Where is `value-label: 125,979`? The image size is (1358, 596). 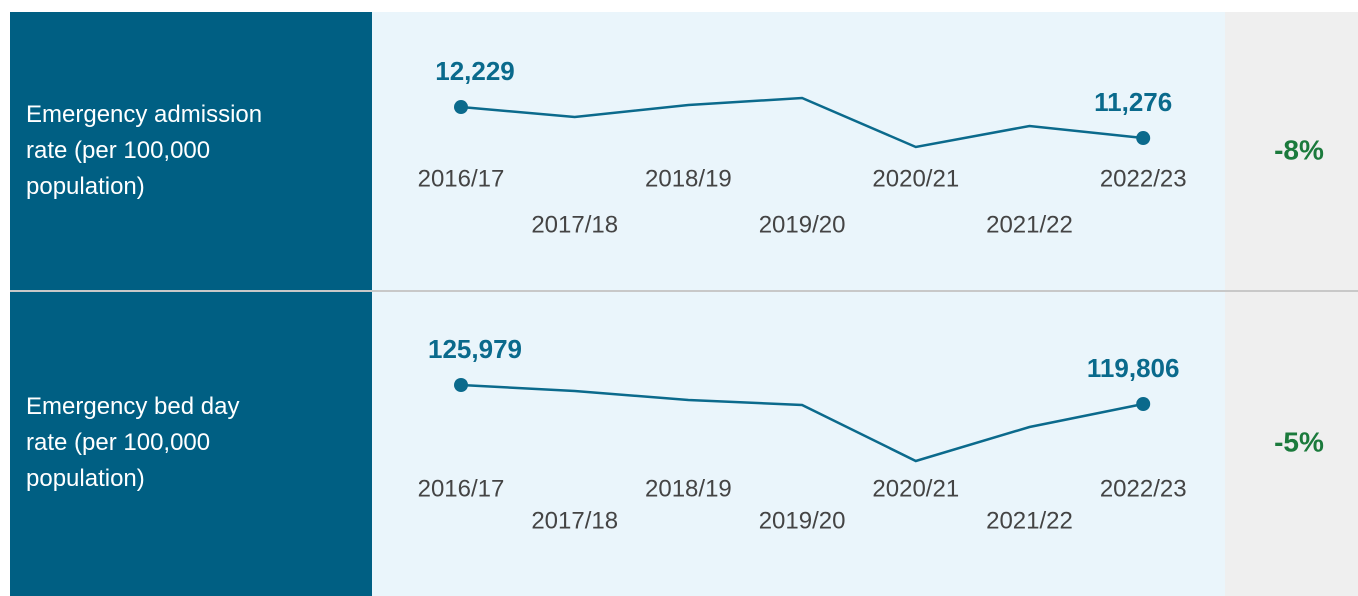 value-label: 125,979 is located at coordinates (475, 349).